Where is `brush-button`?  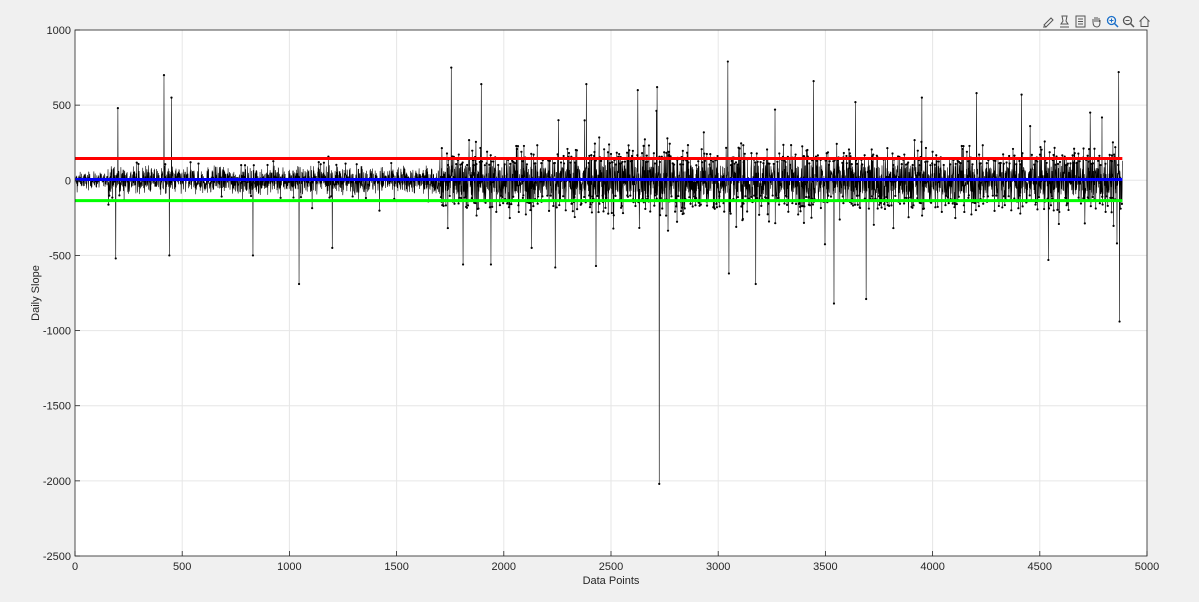
brush-button is located at coordinates (1080, 21).